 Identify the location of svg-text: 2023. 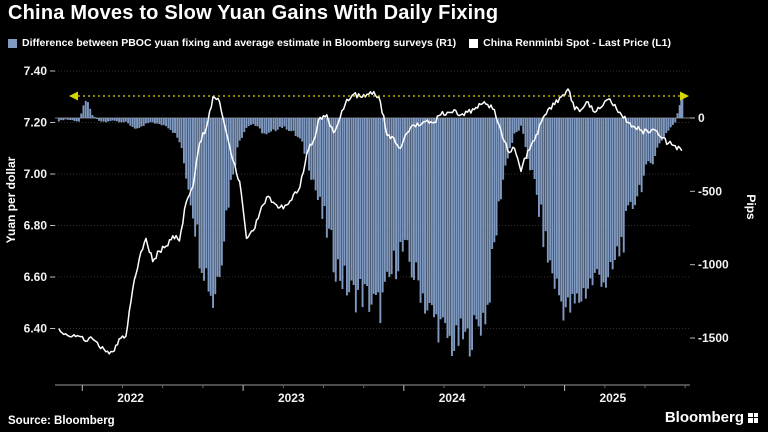
(291, 398).